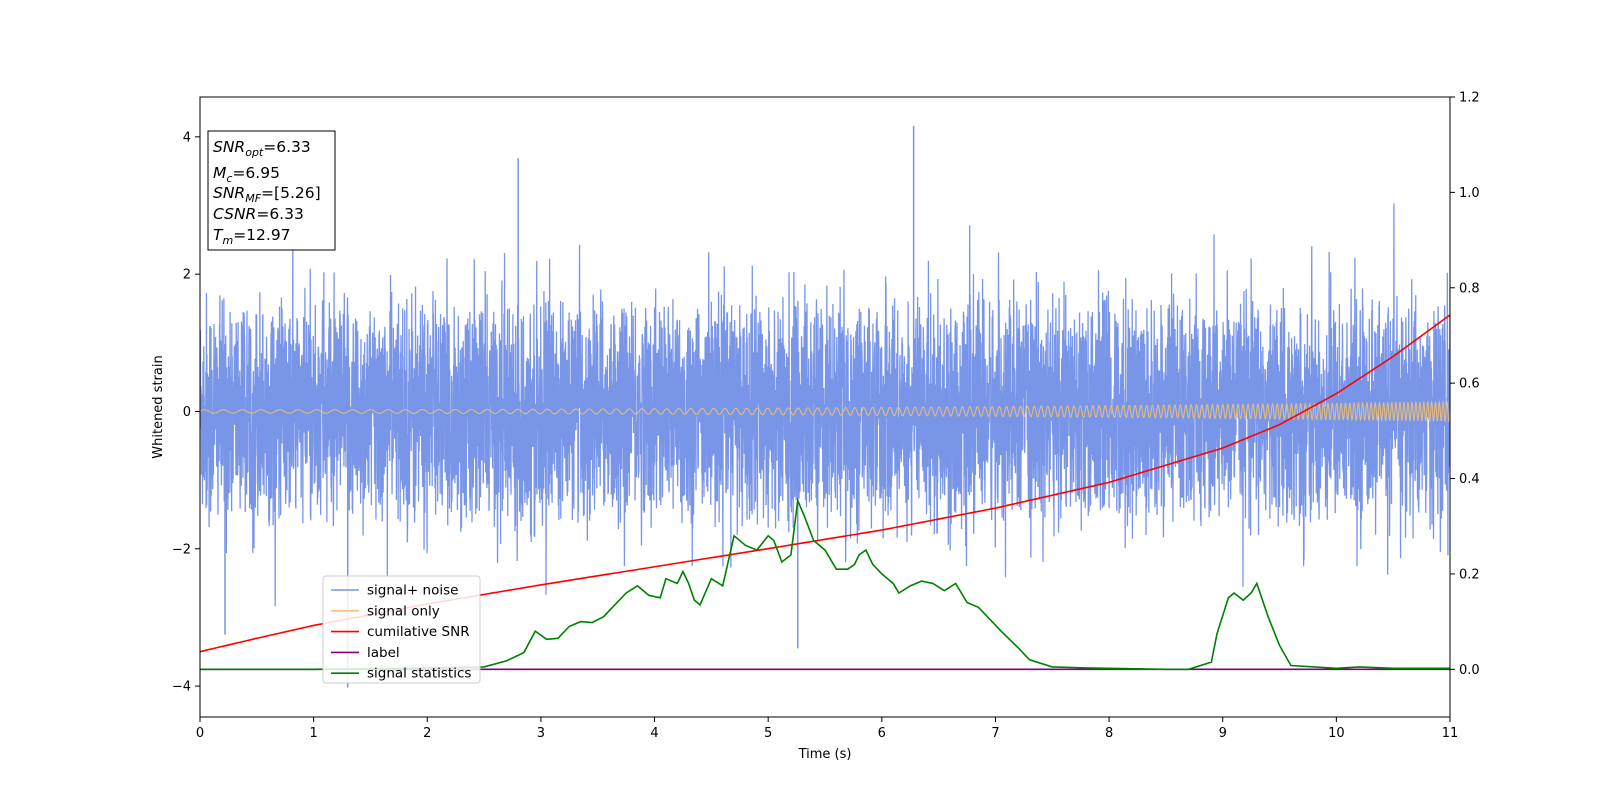  What do you see at coordinates (1469, 384) in the screenshot?
I see `y2-tick-label: 0.6` at bounding box center [1469, 384].